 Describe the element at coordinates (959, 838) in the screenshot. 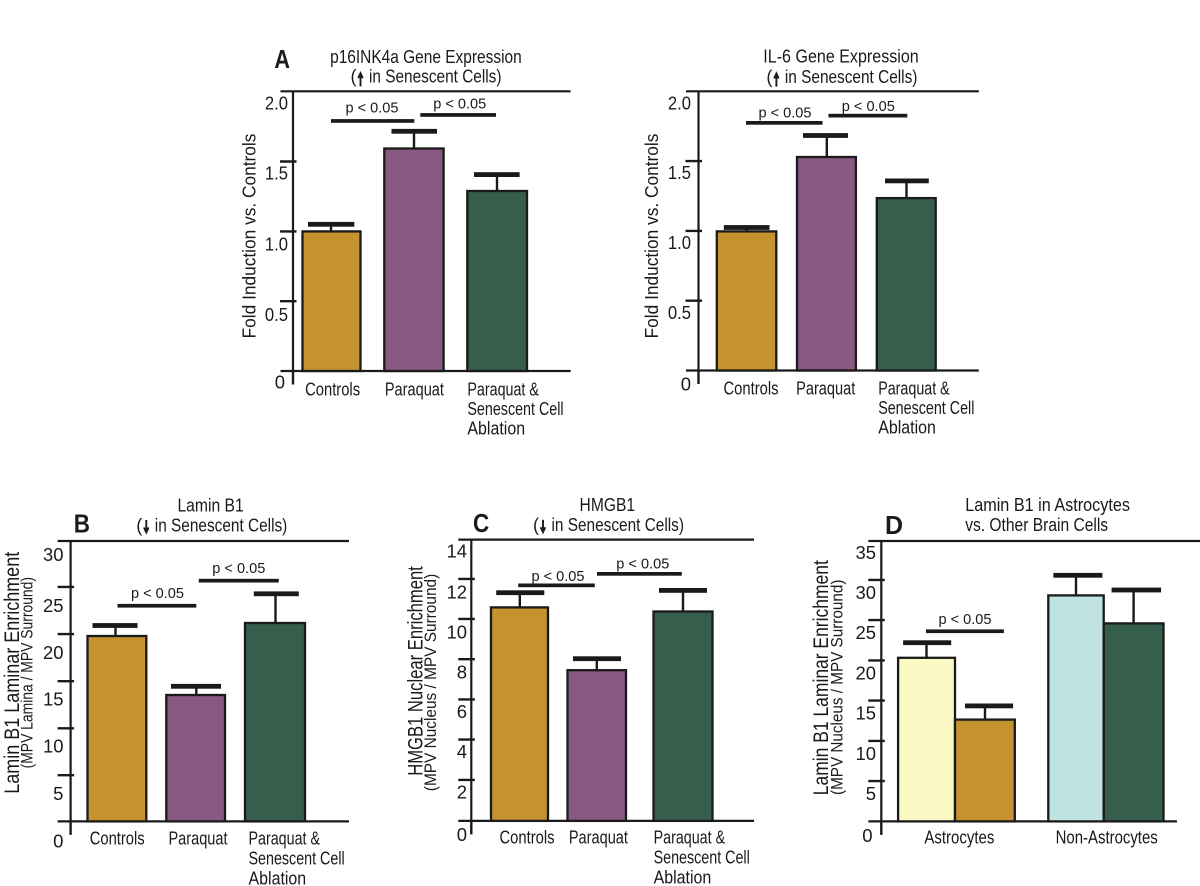

I see `svg-text: Astrocytes` at that location.